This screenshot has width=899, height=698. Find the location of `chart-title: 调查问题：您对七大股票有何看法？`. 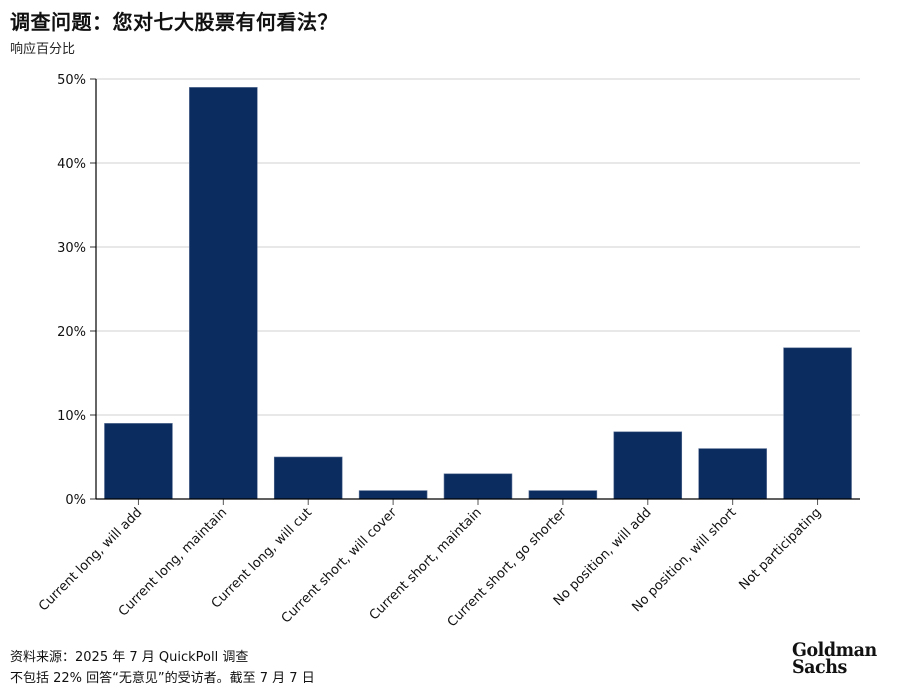

chart-title: 调查问题：您对七大股票有何看法？ is located at coordinates (174, 22).